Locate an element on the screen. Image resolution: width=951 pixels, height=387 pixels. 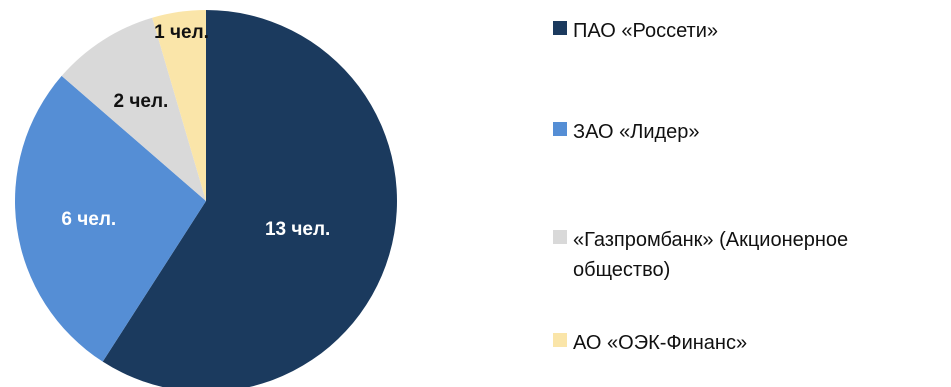
legend-swatch-rosseti is located at coordinates (560, 28).